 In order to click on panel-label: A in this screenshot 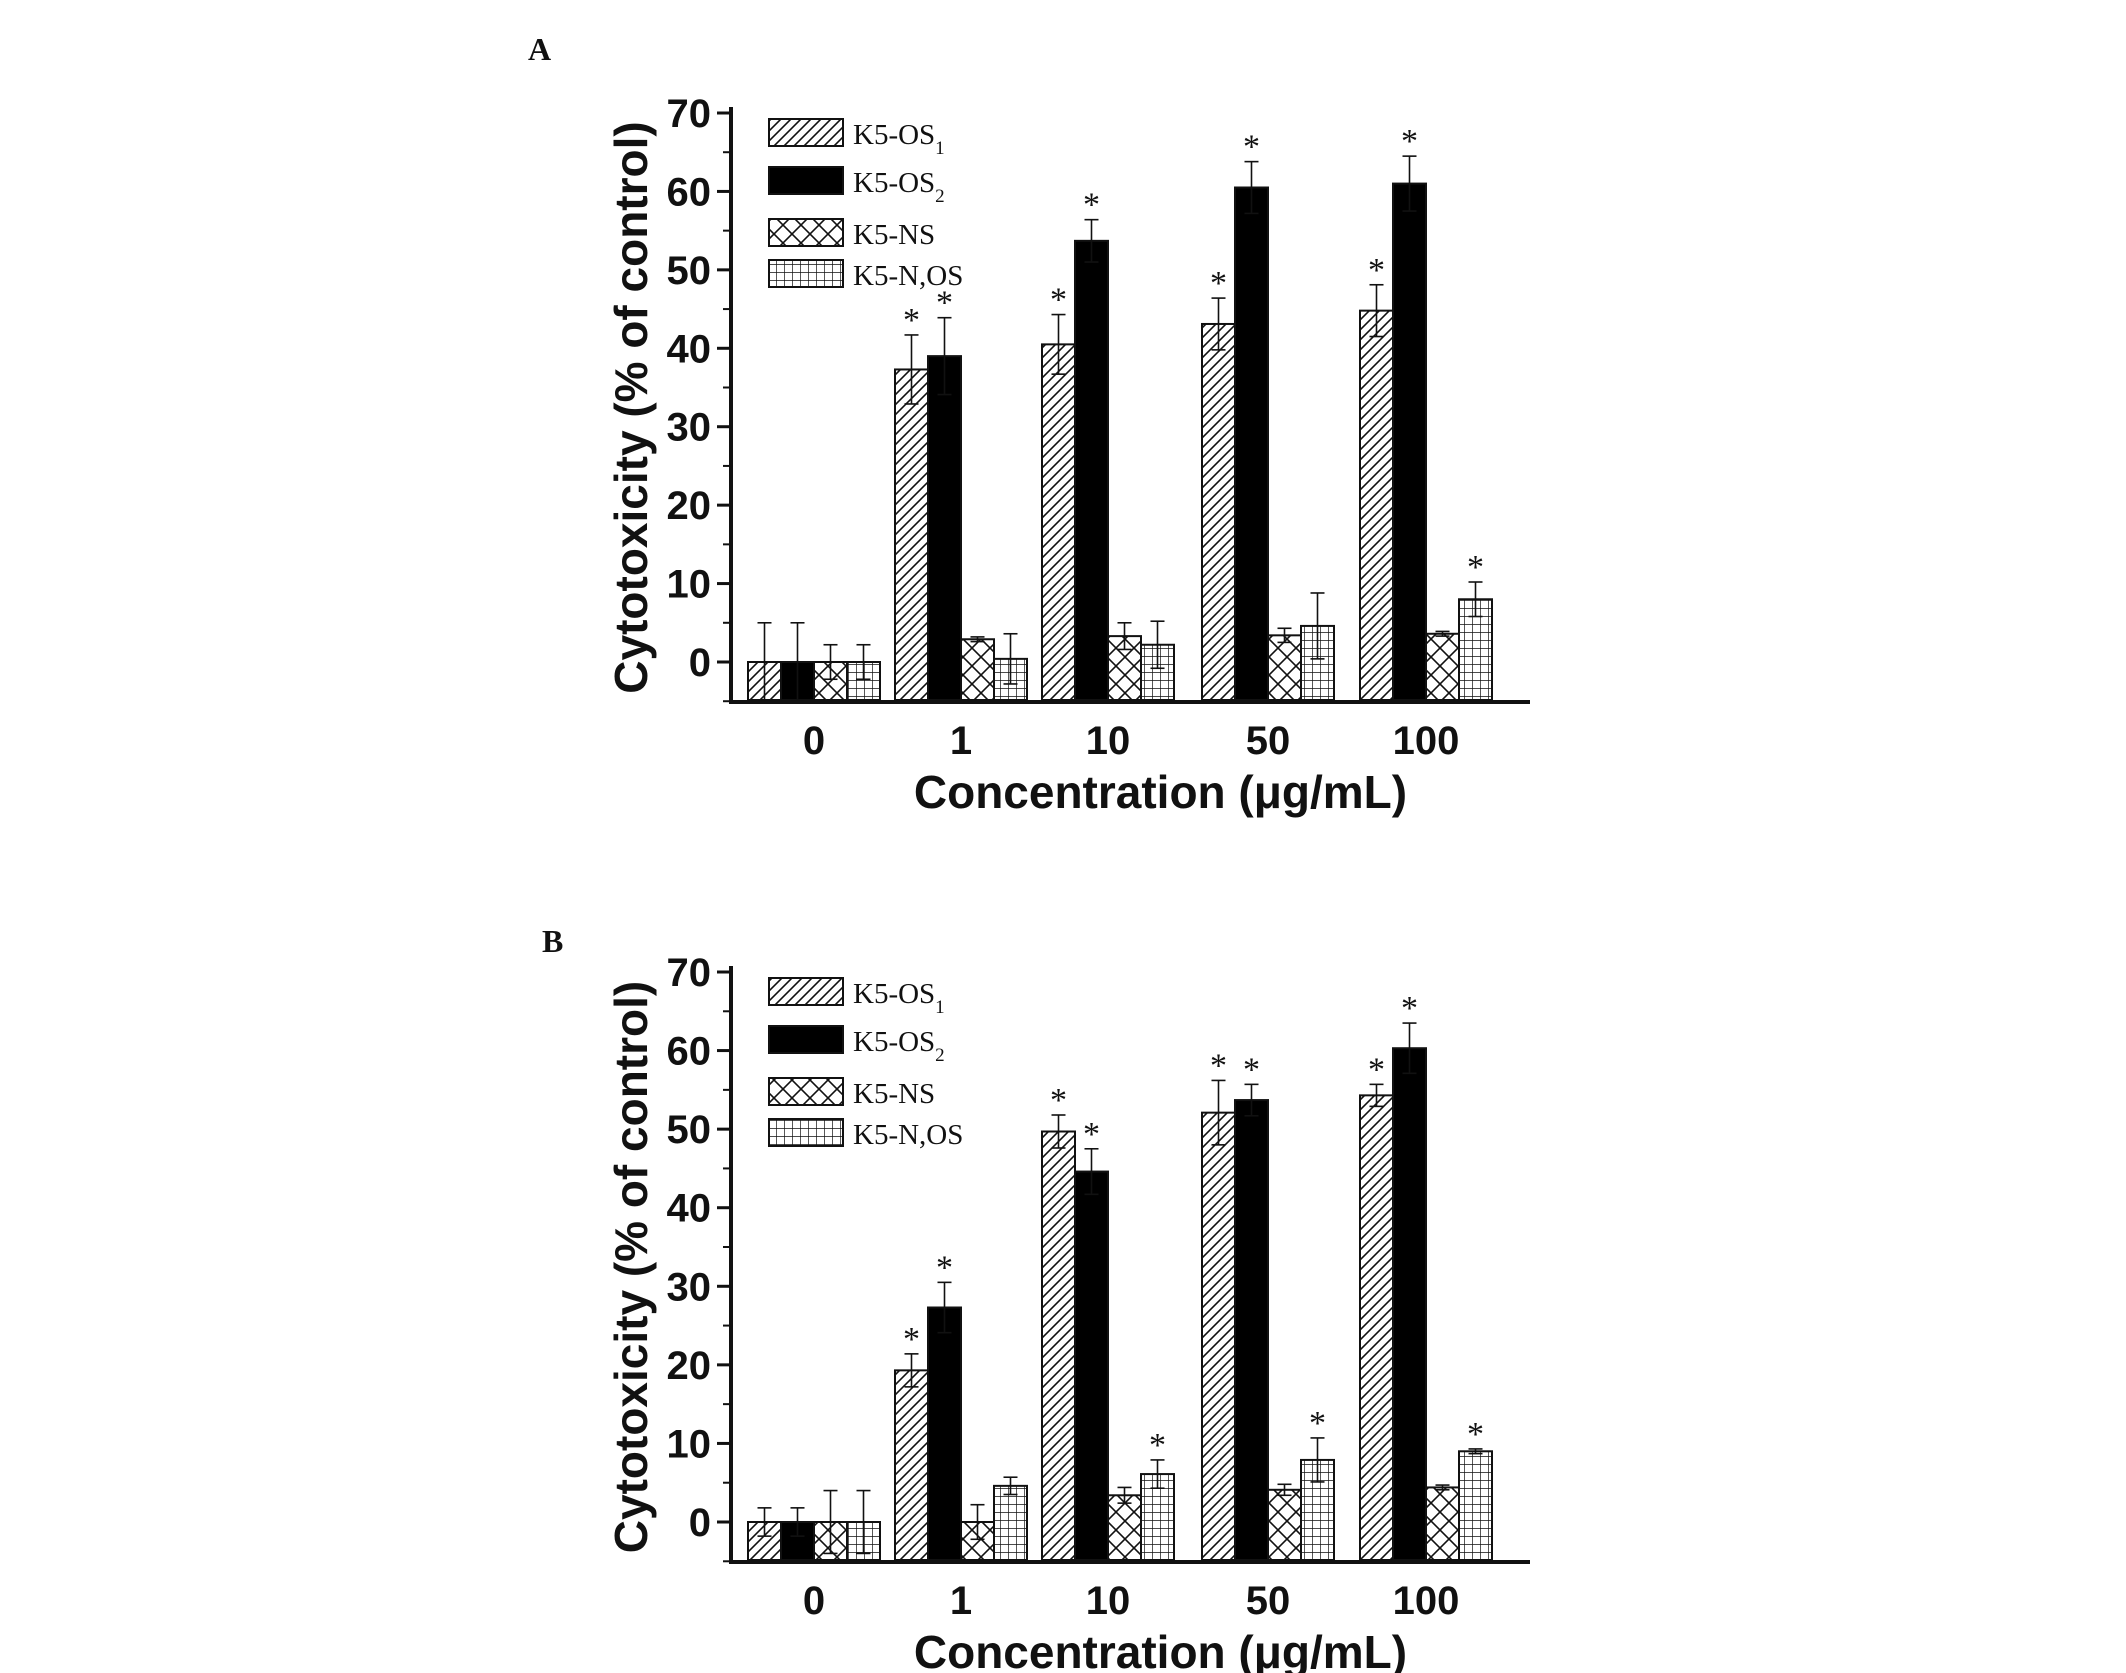, I will do `click(539, 49)`.